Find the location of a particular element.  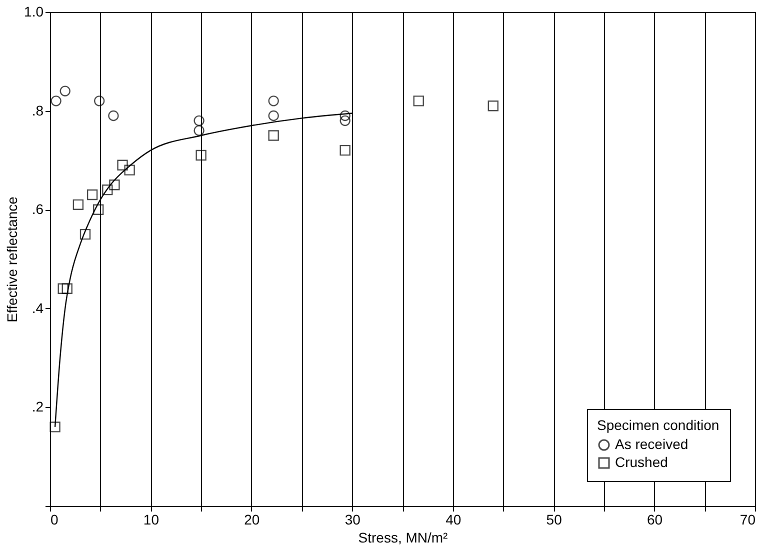

x-axis-title: Stress, MN/m² is located at coordinates (403, 538).